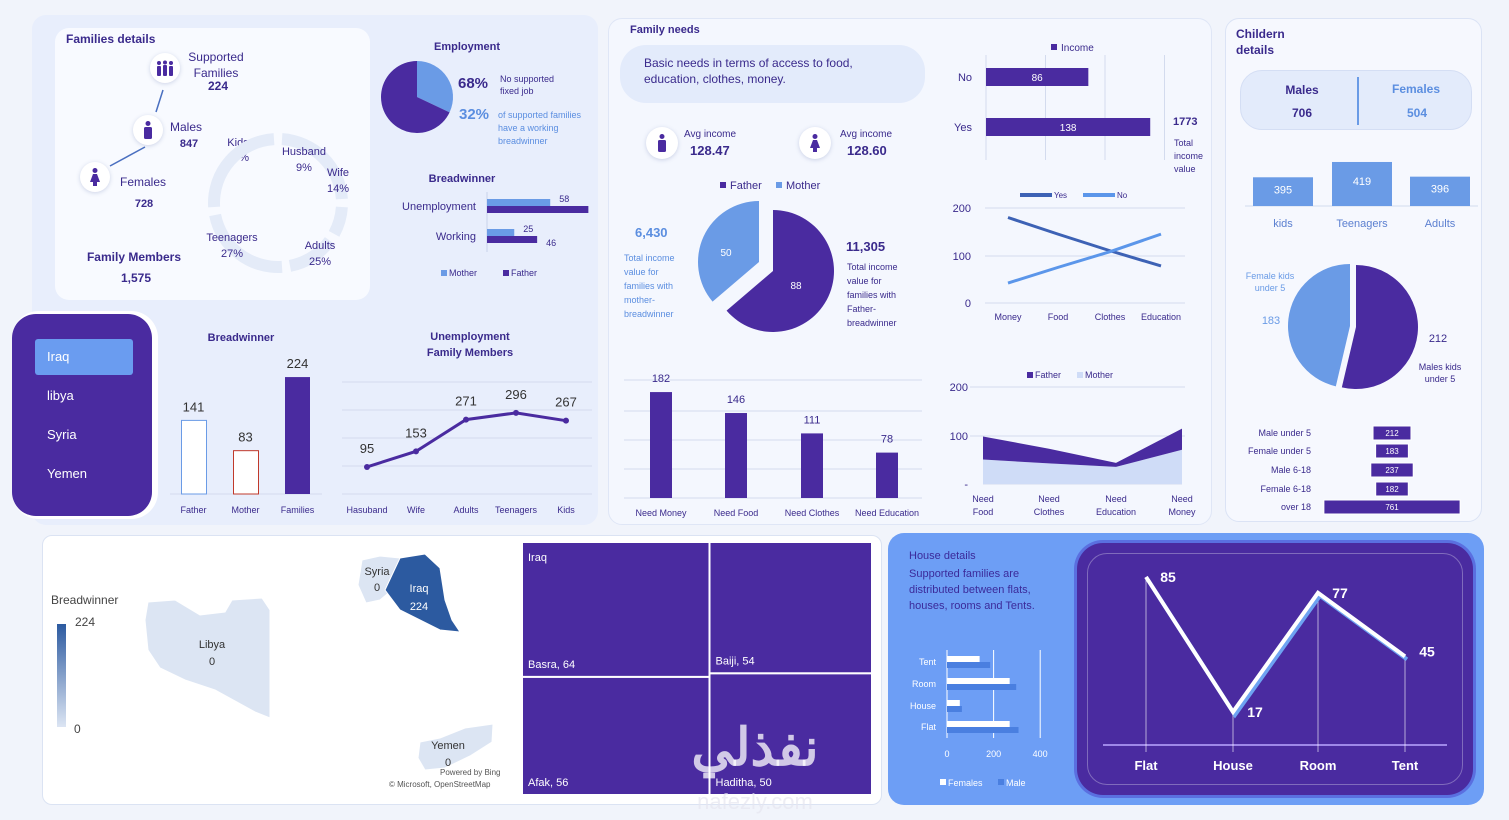 Image resolution: width=1509 pixels, height=820 pixels. I want to click on slicer-item-yemen: Yemen, so click(67, 473).